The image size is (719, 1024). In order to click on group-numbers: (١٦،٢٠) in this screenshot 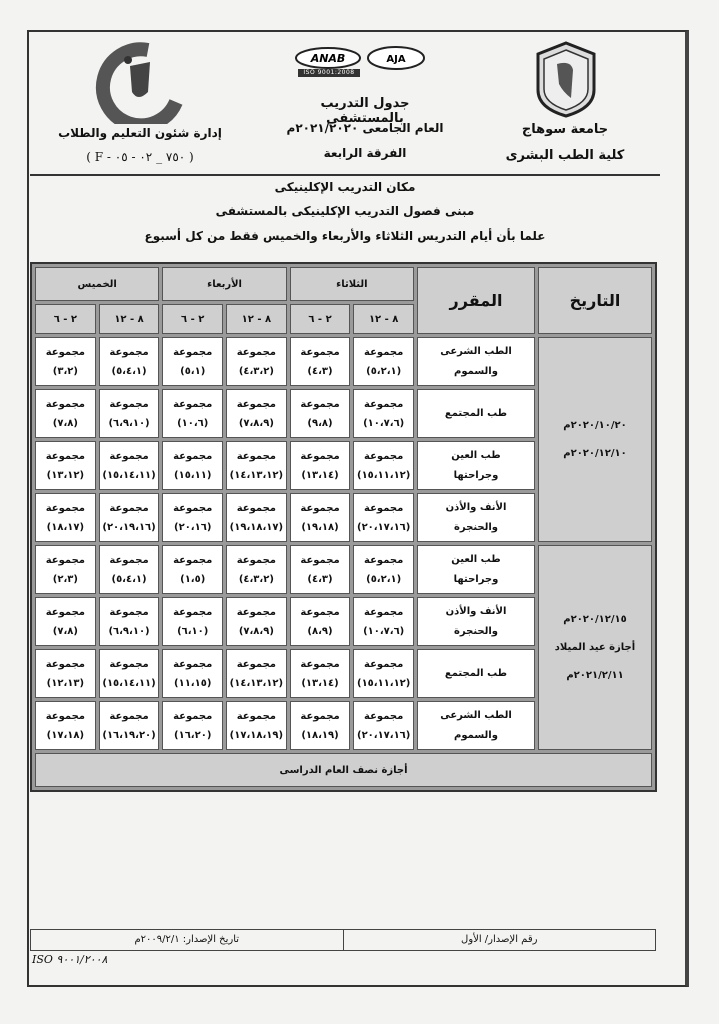, I will do `click(193, 735)`.